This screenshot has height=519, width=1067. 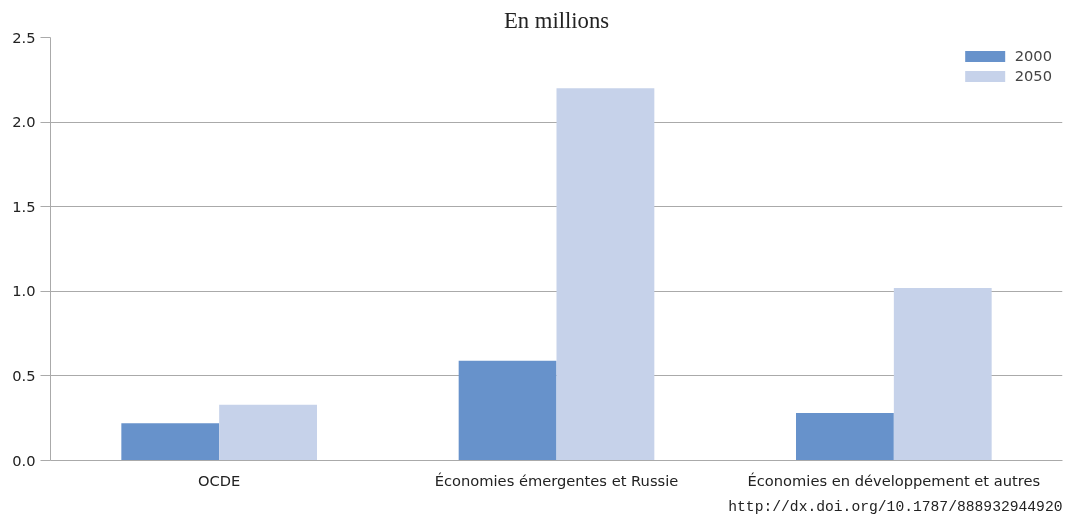 What do you see at coordinates (24, 291) in the screenshot?
I see `y-tick-label: 1.0` at bounding box center [24, 291].